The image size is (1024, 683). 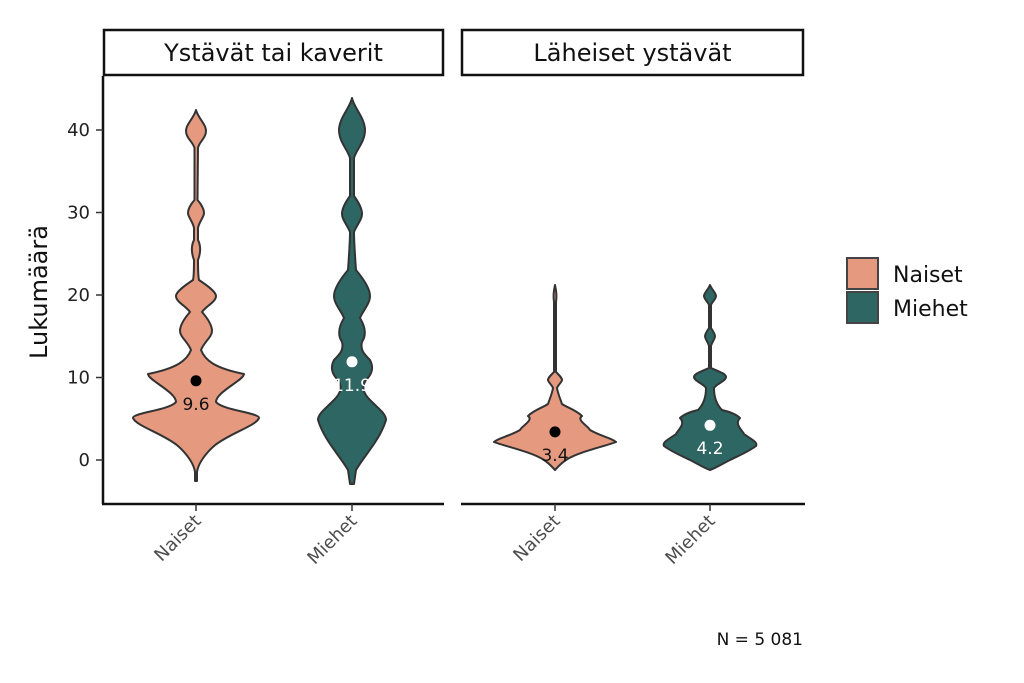 I want to click on legend-swatch-miehet, so click(x=862, y=307).